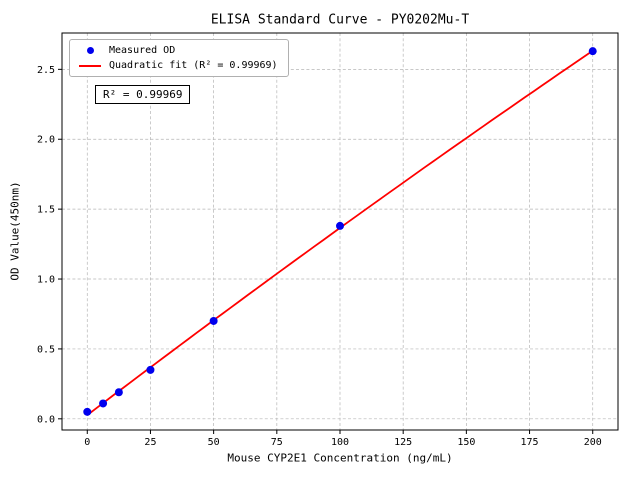 The width and height of the screenshot is (640, 480). What do you see at coordinates (277, 442) in the screenshot?
I see `svg-text: 75` at bounding box center [277, 442].